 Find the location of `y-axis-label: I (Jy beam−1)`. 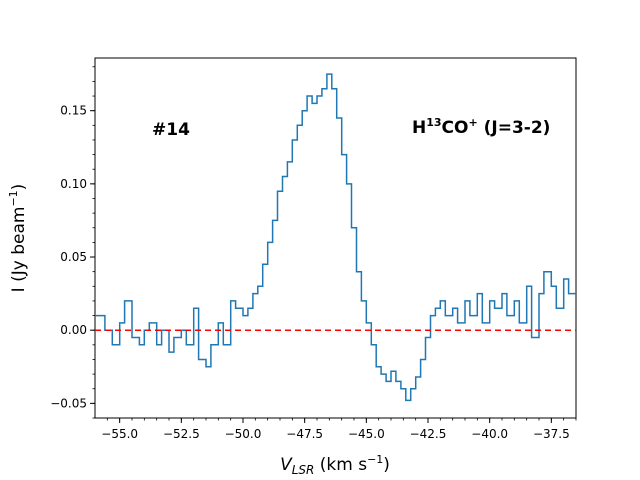

y-axis-label: I (Jy beam−1) is located at coordinates (18, 238).